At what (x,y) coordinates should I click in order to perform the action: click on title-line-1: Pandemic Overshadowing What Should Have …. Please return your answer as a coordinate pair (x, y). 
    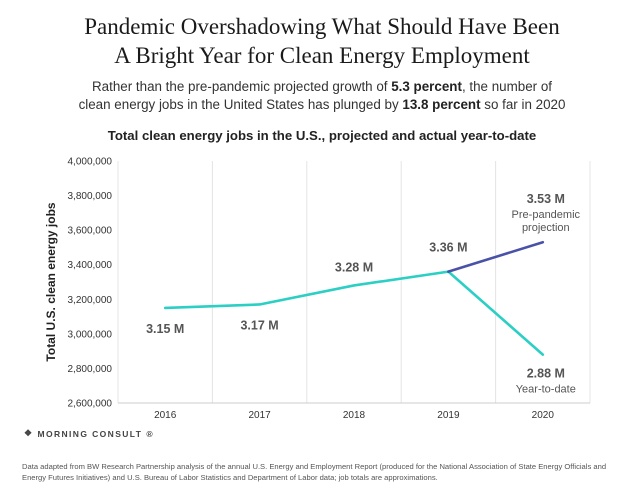
    Looking at the image, I should click on (322, 26).